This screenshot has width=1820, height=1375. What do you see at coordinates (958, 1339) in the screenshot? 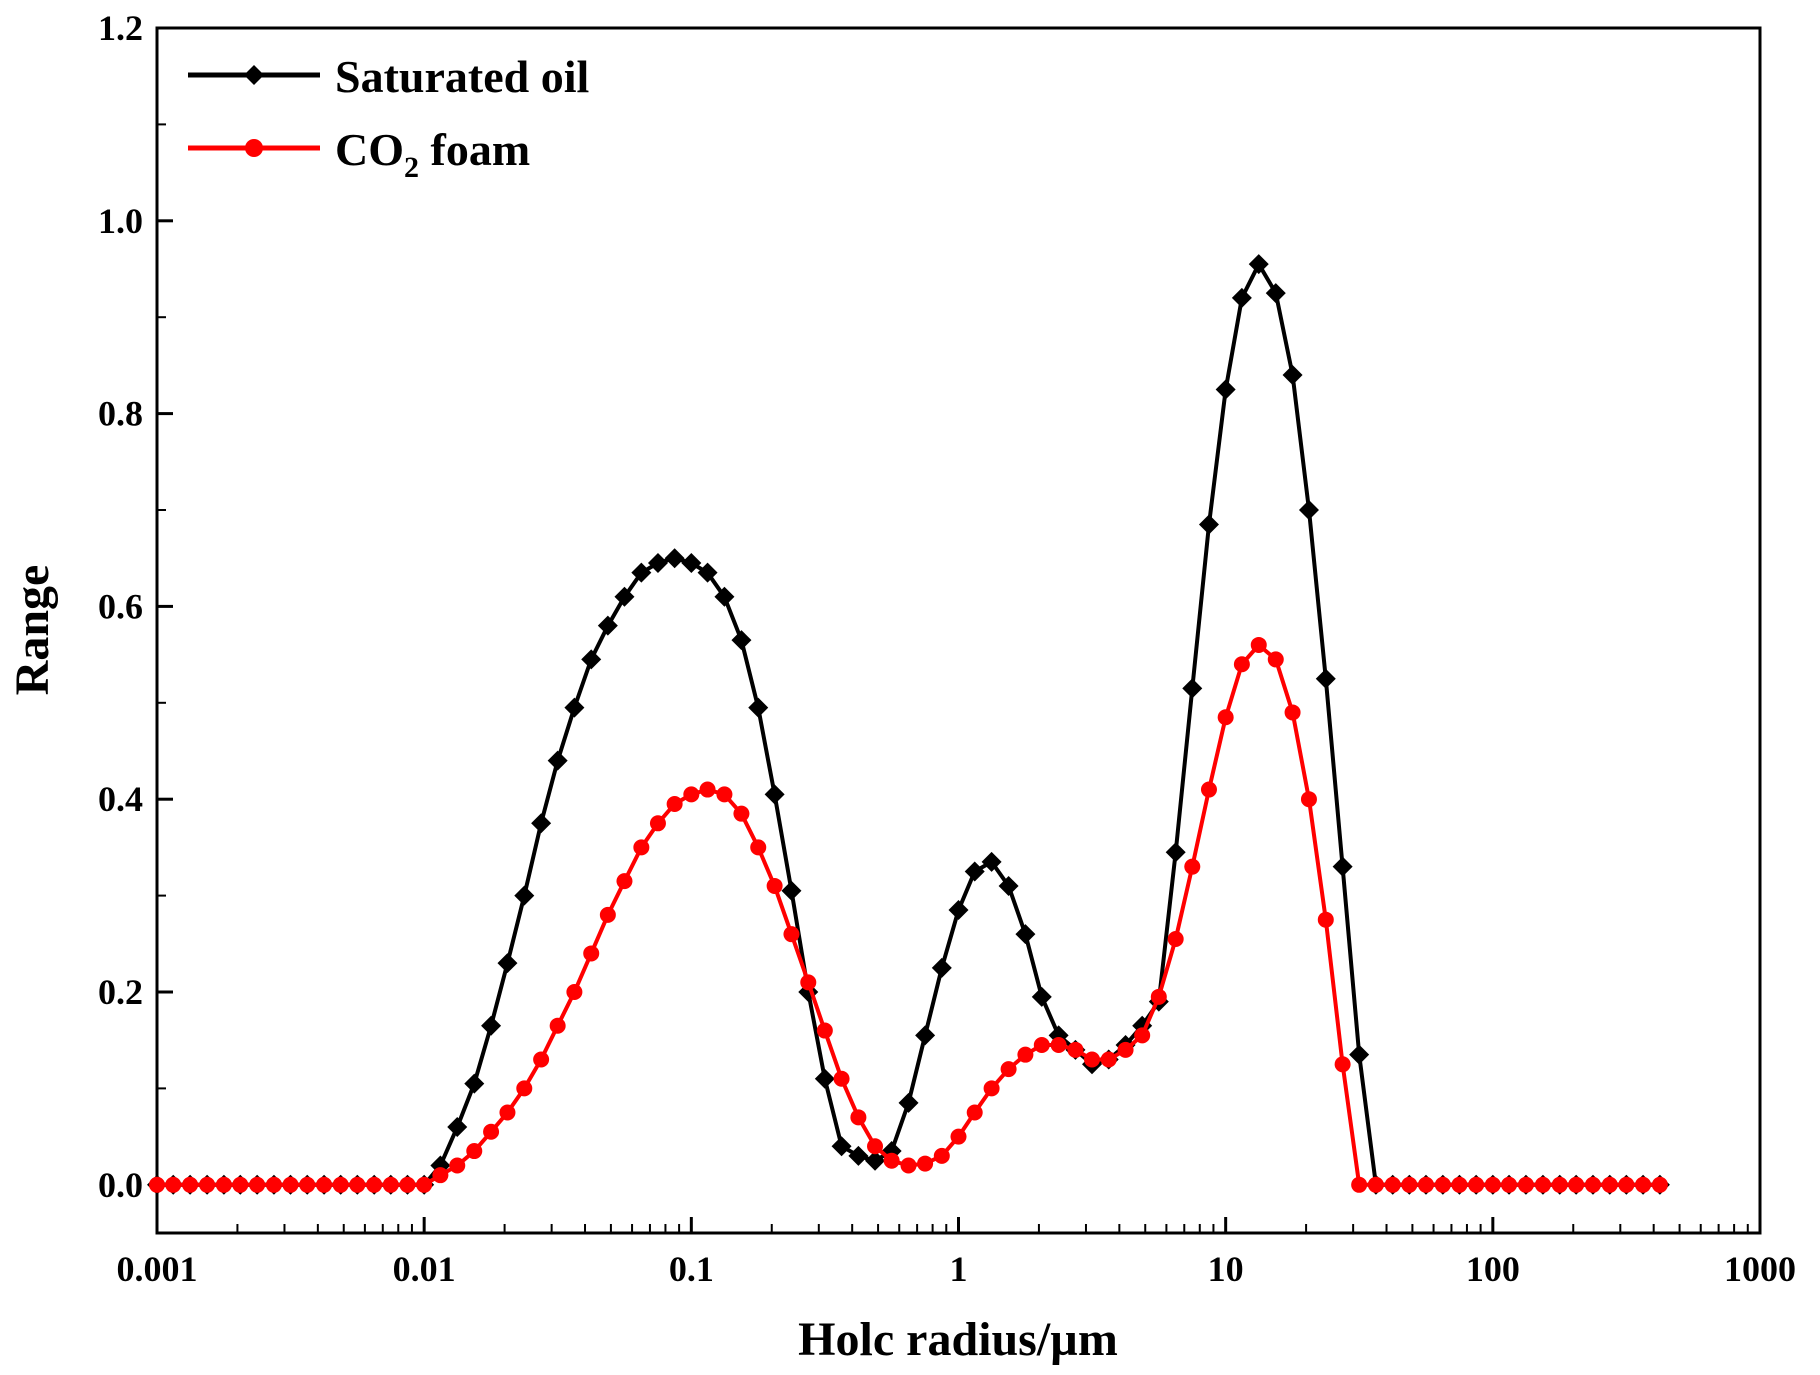
I see `x-axis-title: Holc radius/µm` at bounding box center [958, 1339].